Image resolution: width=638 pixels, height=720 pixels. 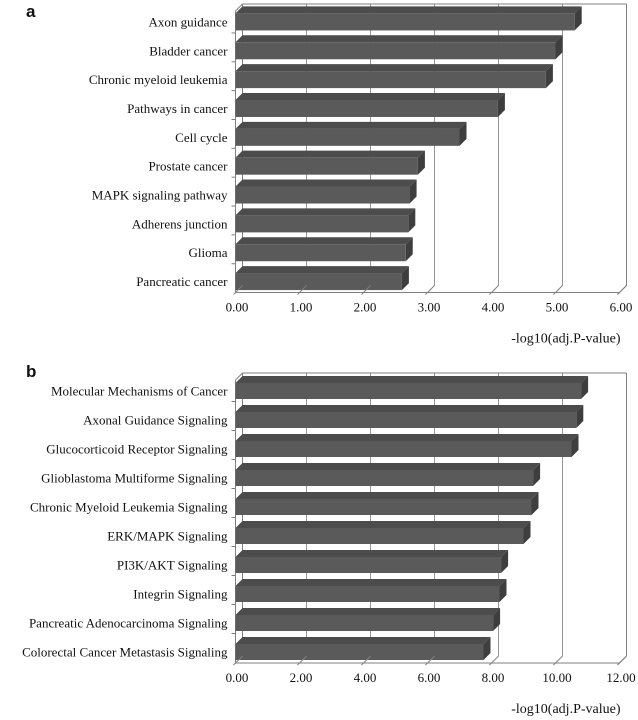 I want to click on category-label: Colorectal Cancer Metastasis Signaling, so click(x=125, y=652).